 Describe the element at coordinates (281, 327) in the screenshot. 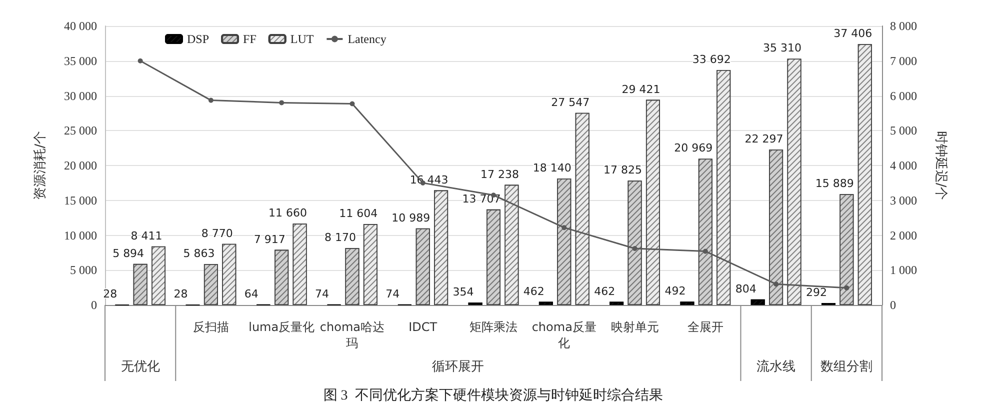

I see `x-tick-label: luma反量化` at that location.